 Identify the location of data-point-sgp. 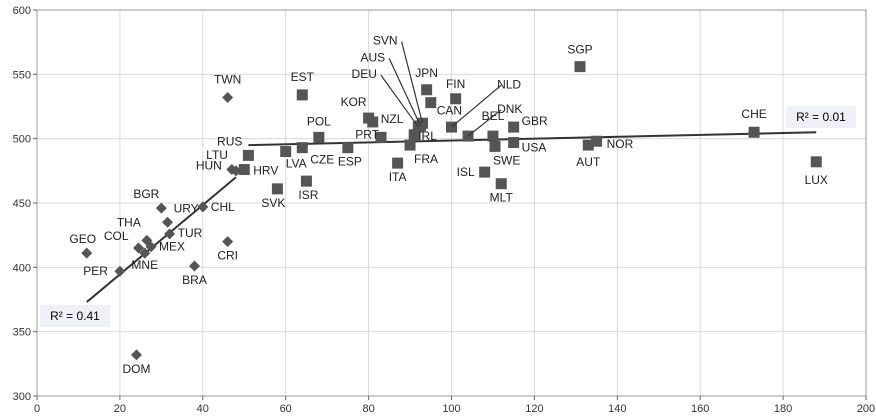
(580, 67).